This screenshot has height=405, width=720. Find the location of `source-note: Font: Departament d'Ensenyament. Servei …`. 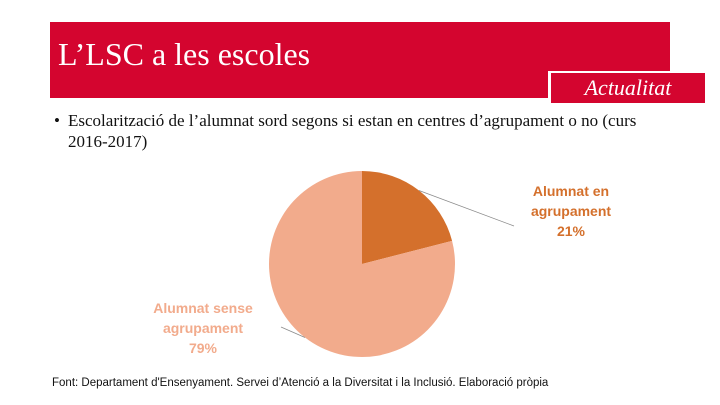

source-note: Font: Departament d'Ensenyament. Servei … is located at coordinates (300, 383).